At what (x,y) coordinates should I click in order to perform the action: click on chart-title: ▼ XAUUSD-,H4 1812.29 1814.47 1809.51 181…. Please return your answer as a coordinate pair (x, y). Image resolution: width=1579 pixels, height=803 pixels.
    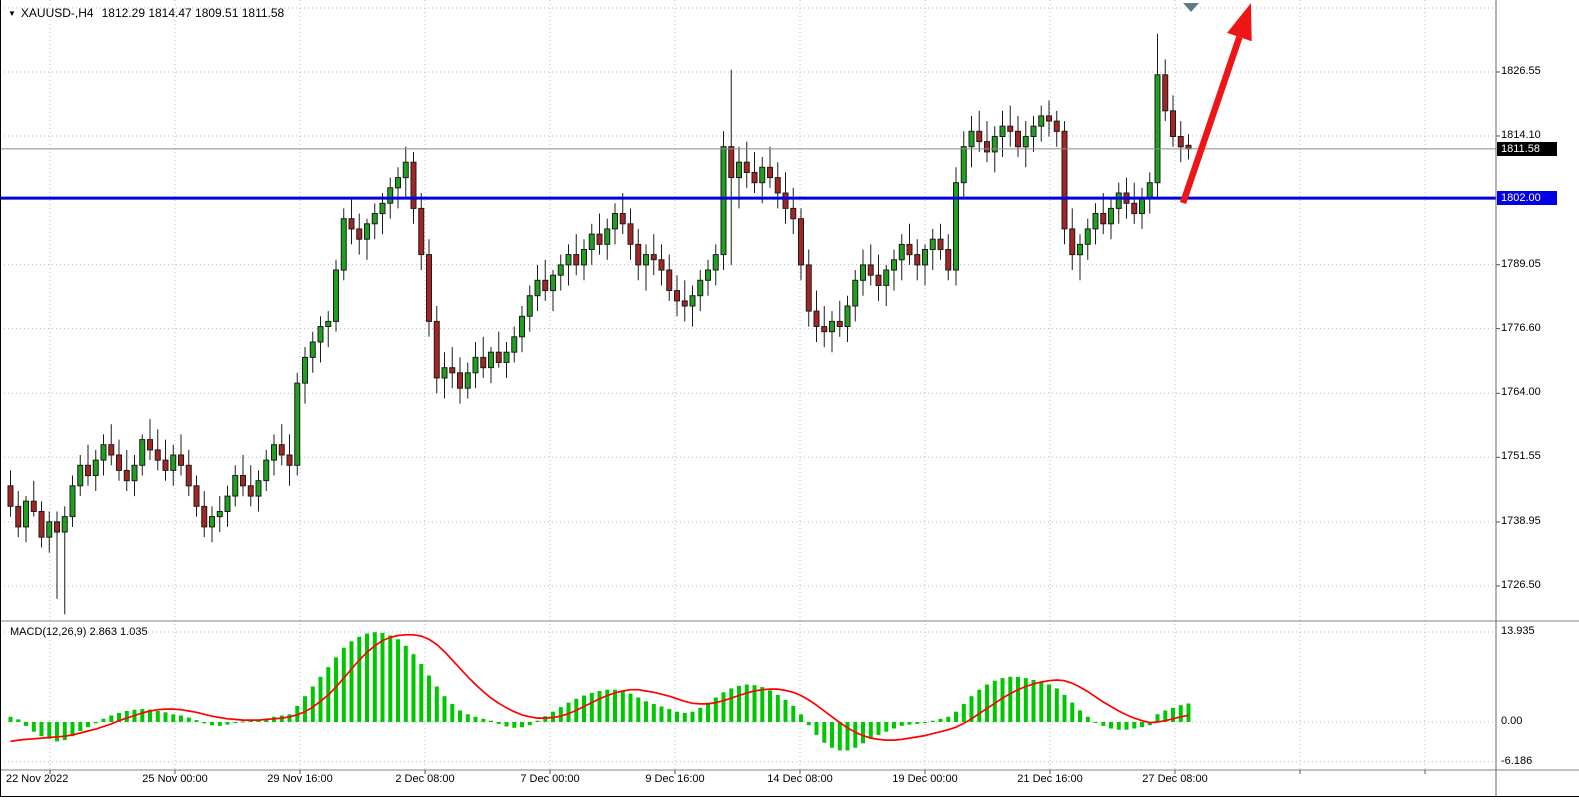
    Looking at the image, I should click on (146, 13).